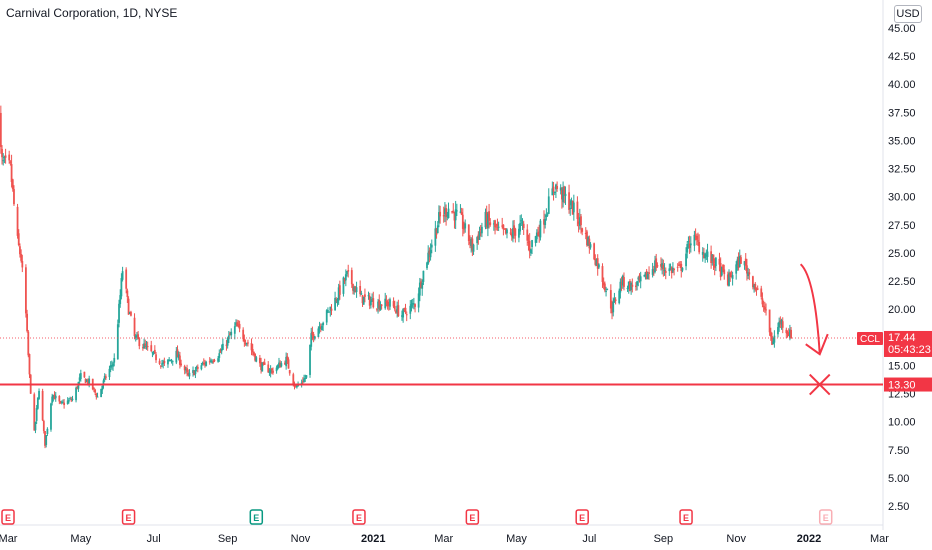 The image size is (932, 550). I want to click on x-tick-label: Sep, so click(228, 539).